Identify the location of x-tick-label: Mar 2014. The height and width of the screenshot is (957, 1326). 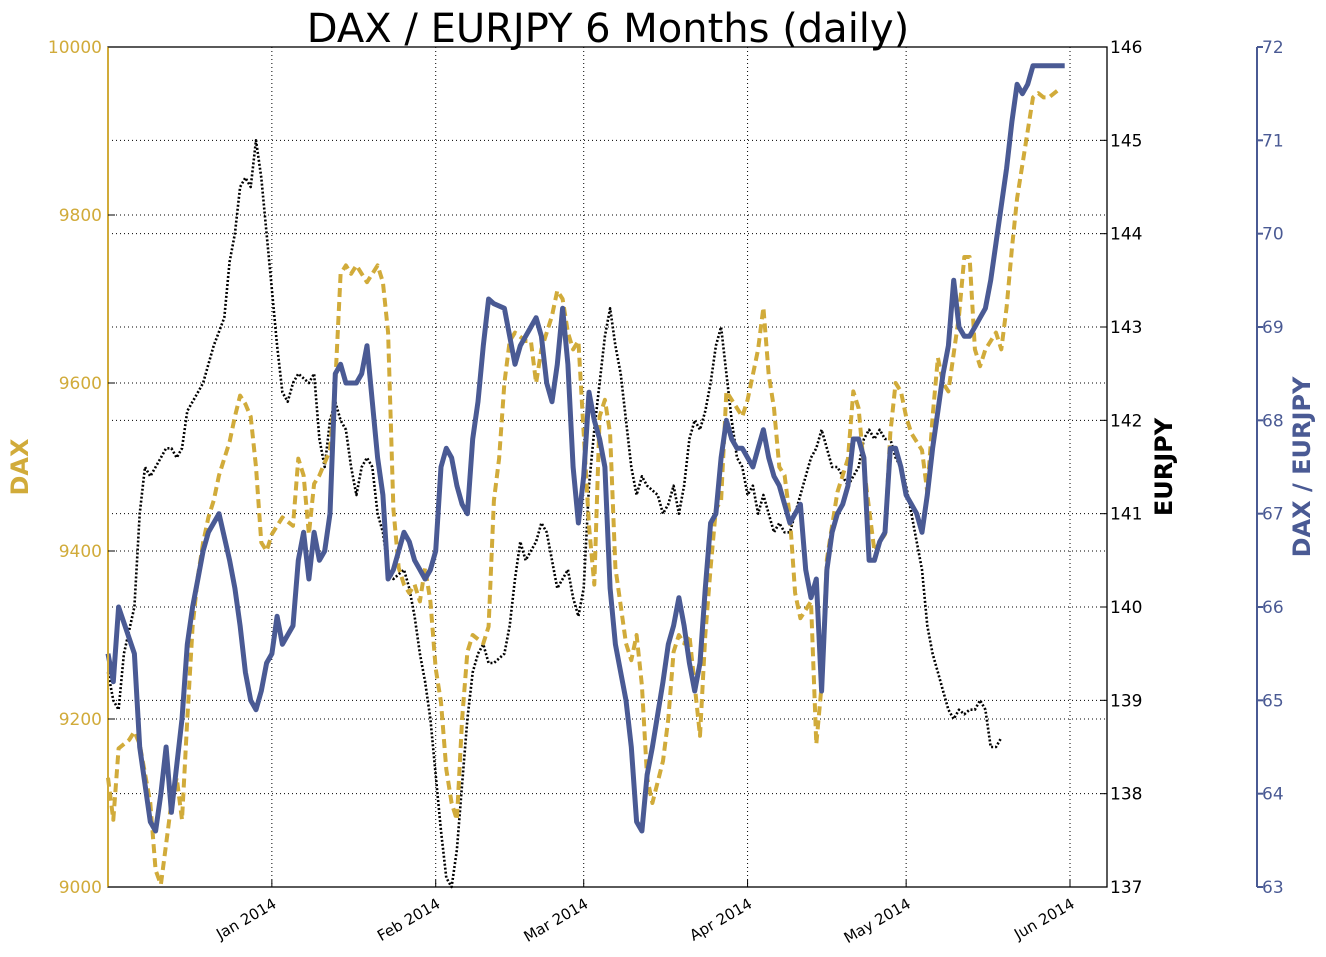
(556, 920).